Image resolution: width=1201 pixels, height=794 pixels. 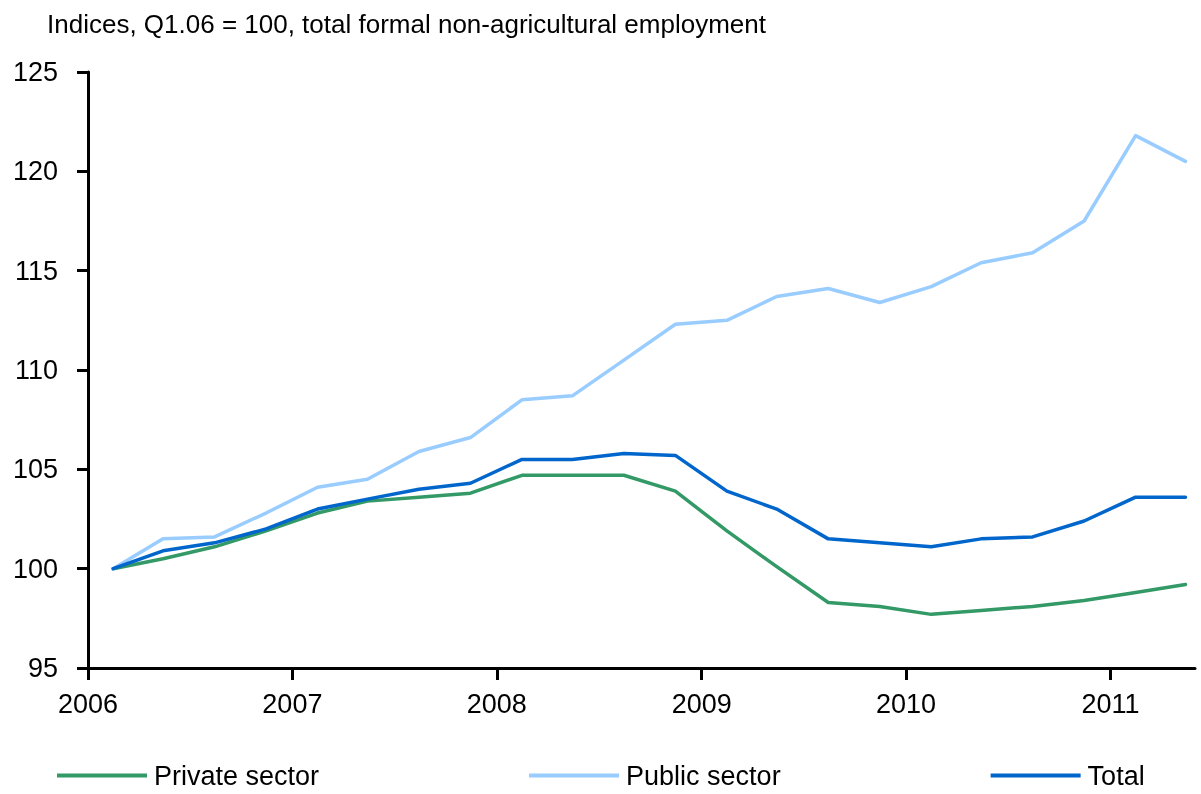 What do you see at coordinates (292, 703) in the screenshot?
I see `x-tick-label: 2007` at bounding box center [292, 703].